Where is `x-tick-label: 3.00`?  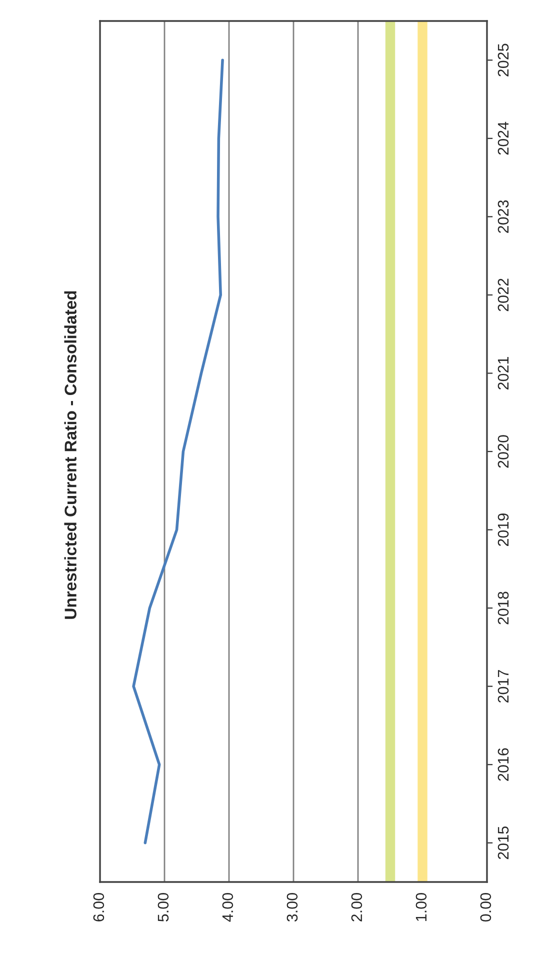 x-tick-label: 3.00 is located at coordinates (292, 907).